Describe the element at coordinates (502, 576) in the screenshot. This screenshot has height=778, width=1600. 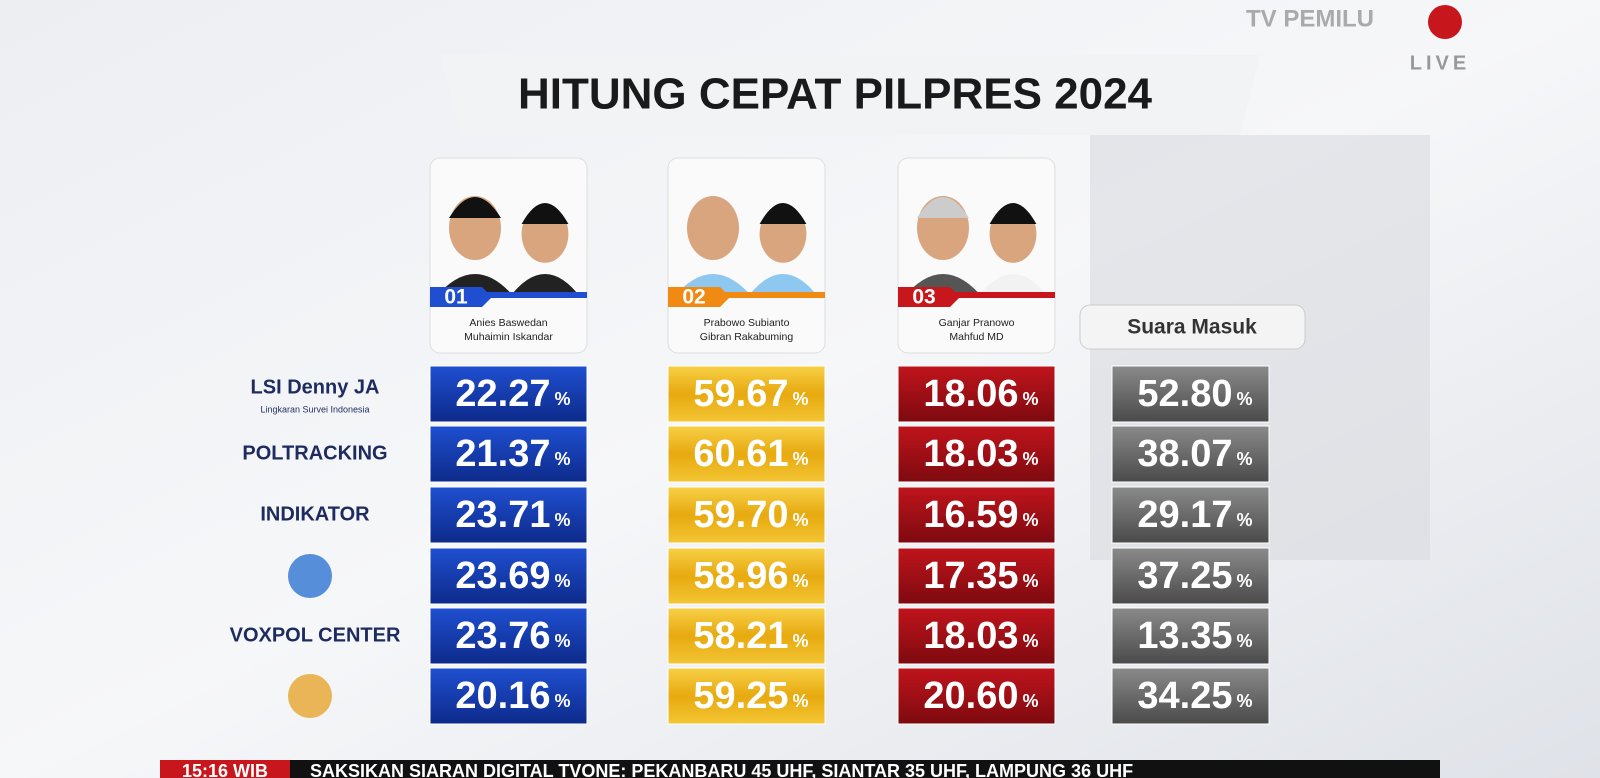
I see `result-value: 23.69` at that location.